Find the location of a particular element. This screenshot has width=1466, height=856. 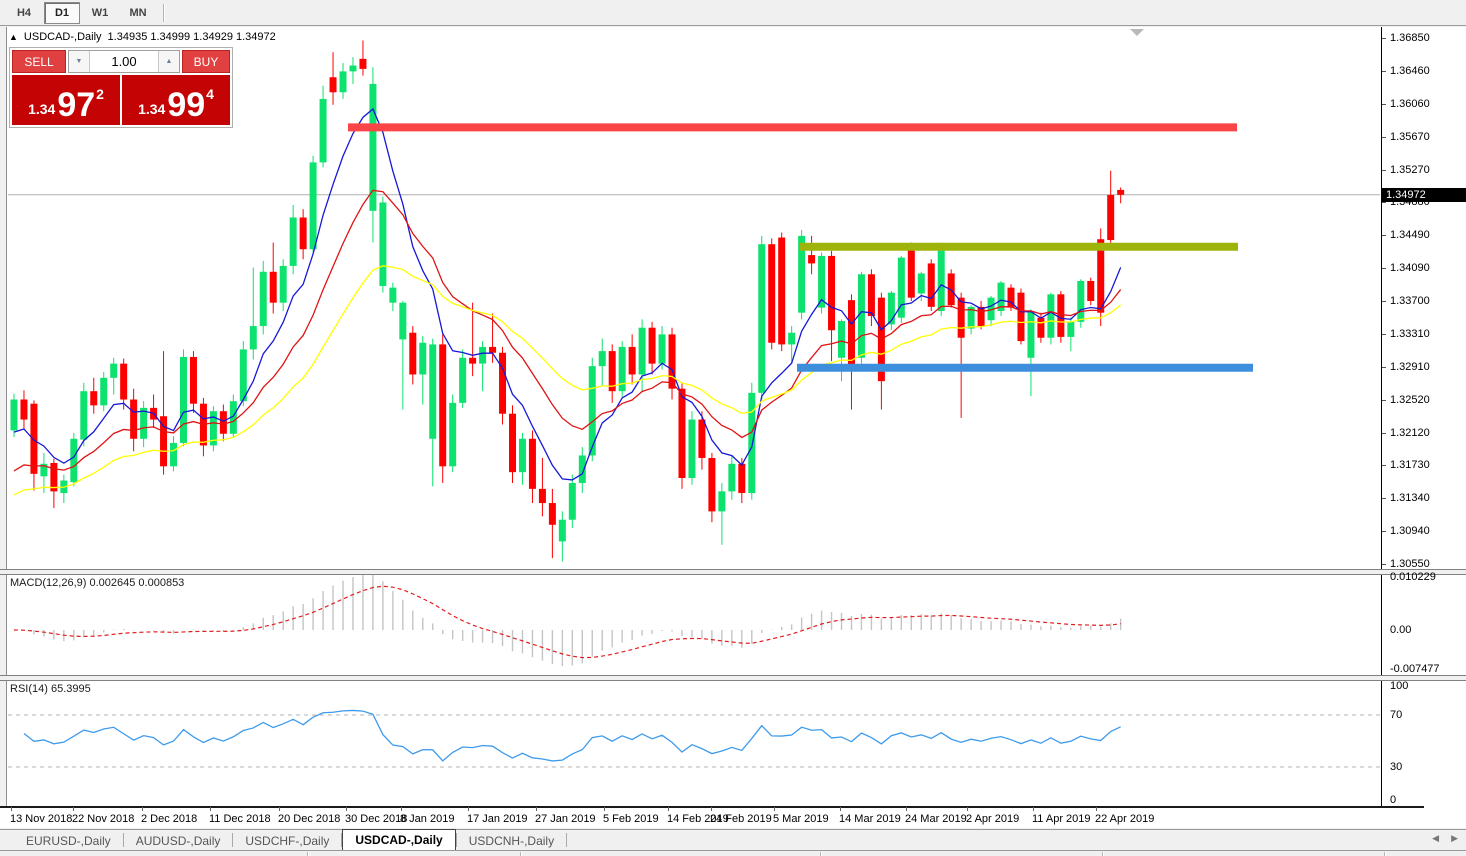

price-tick-label: 1.32120 is located at coordinates (1410, 433).